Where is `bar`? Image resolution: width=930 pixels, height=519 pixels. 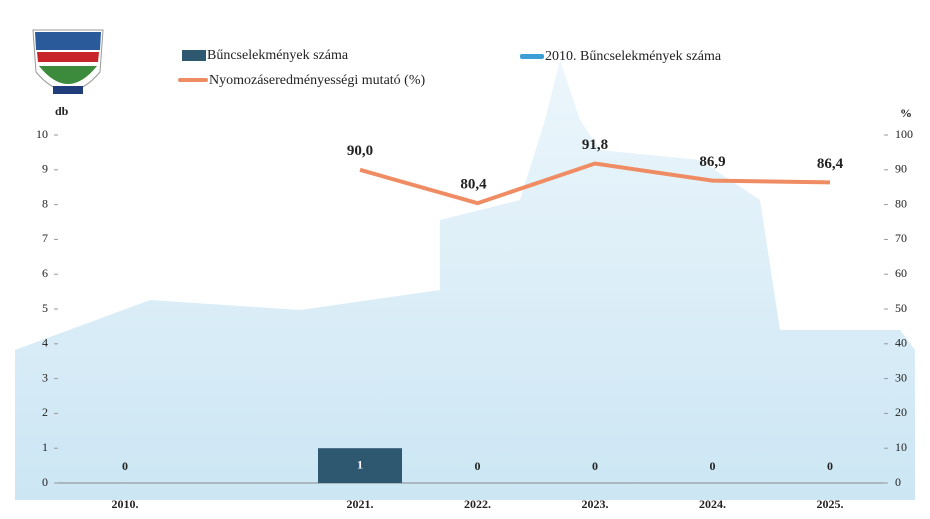 bar is located at coordinates (360, 465).